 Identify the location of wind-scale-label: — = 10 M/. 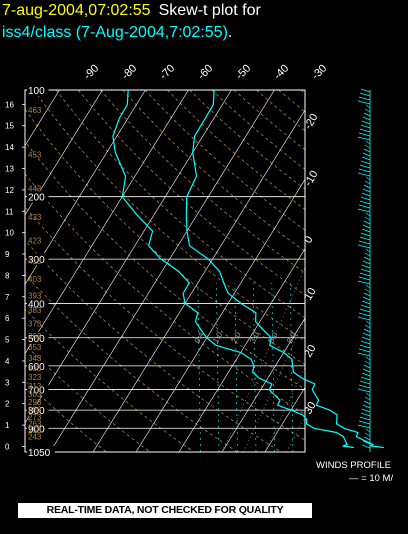
(371, 478).